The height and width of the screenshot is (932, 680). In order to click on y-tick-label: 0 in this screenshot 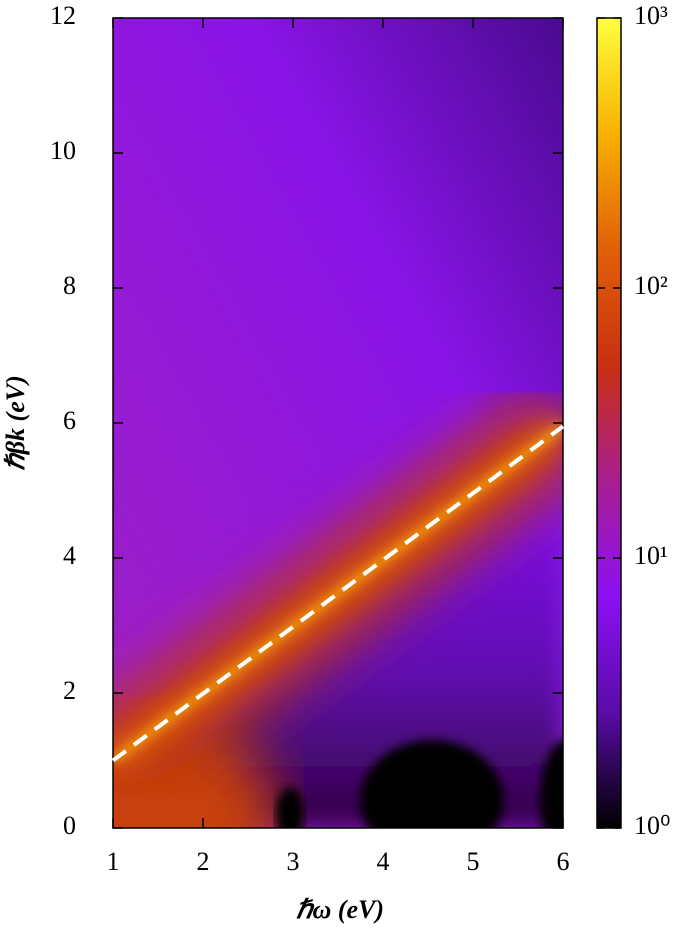, I will do `click(69, 825)`.